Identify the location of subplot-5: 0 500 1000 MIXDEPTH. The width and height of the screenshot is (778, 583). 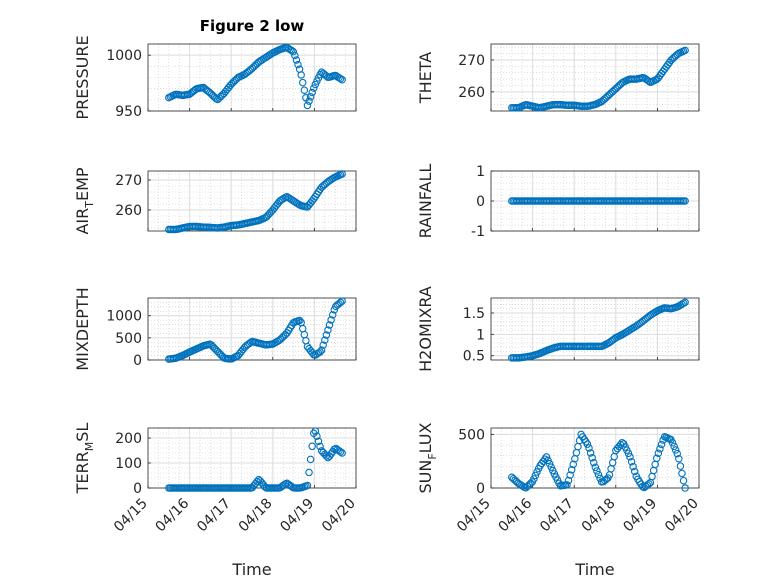
(215, 329).